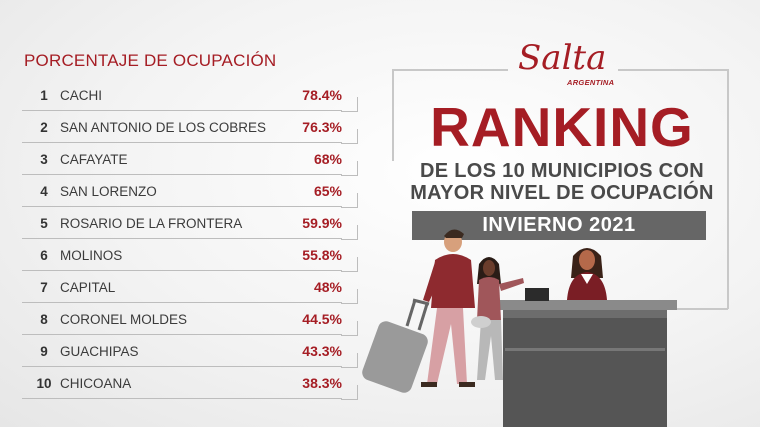 The width and height of the screenshot is (760, 427). I want to click on receptionist, so click(587, 274).